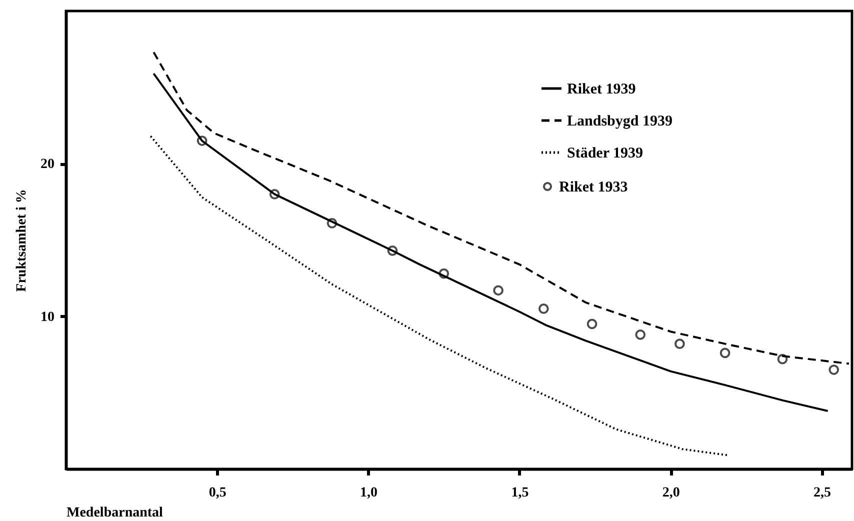 The image size is (854, 521). What do you see at coordinates (115, 513) in the screenshot?
I see `x-axis-title: Medelbarnantal` at bounding box center [115, 513].